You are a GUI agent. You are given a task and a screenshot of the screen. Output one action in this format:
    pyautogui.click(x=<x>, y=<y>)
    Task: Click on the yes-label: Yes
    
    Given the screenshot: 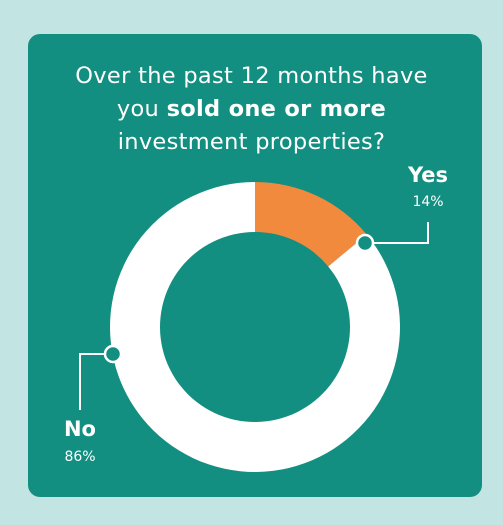 What is the action you would take?
    pyautogui.click(x=427, y=175)
    